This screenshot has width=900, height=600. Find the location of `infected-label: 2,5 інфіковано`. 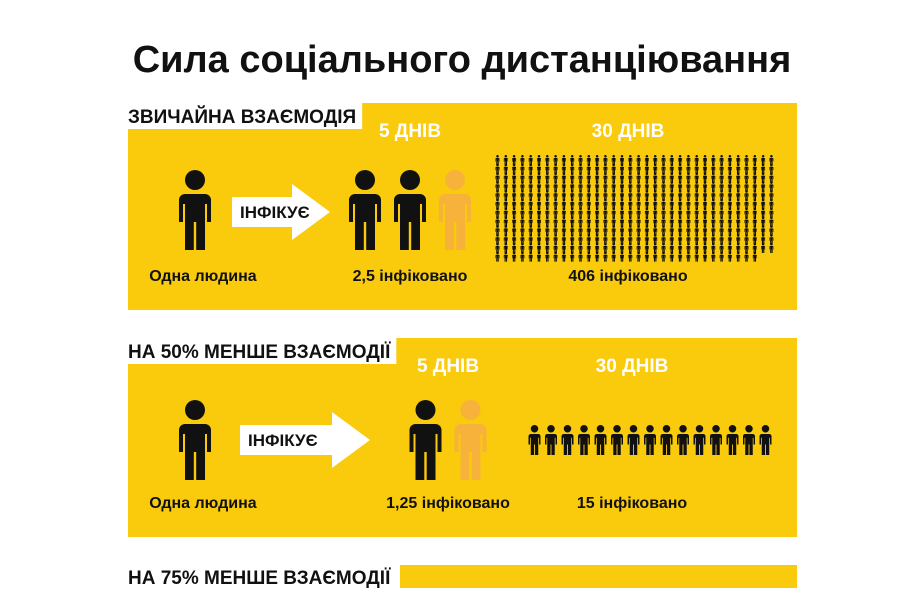

infected-label: 2,5 інфіковано is located at coordinates (410, 276).